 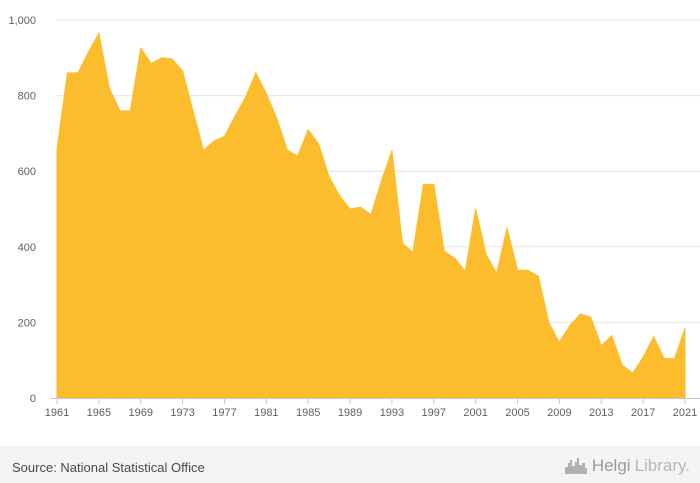 What do you see at coordinates (99, 413) in the screenshot?
I see `x-tick-label: 1965` at bounding box center [99, 413].